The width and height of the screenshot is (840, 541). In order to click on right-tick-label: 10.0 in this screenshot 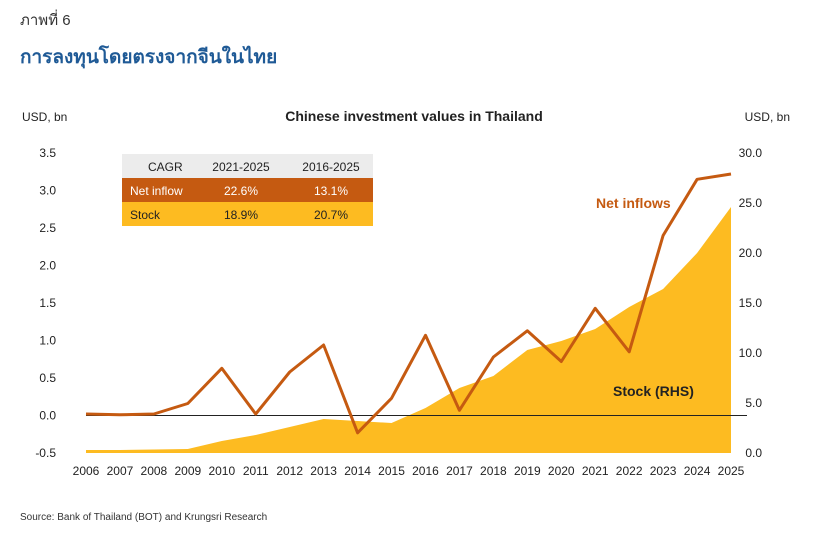, I will do `click(751, 353)`.